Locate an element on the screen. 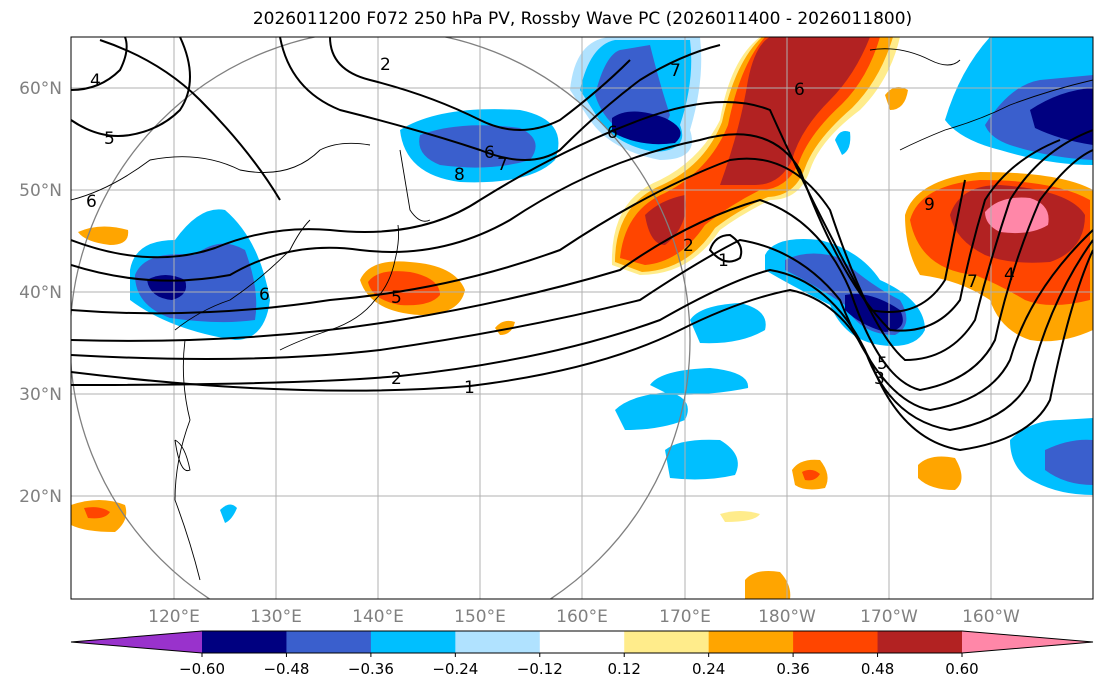 This screenshot has width=1105, height=692. contour-label: 9 is located at coordinates (929, 205).